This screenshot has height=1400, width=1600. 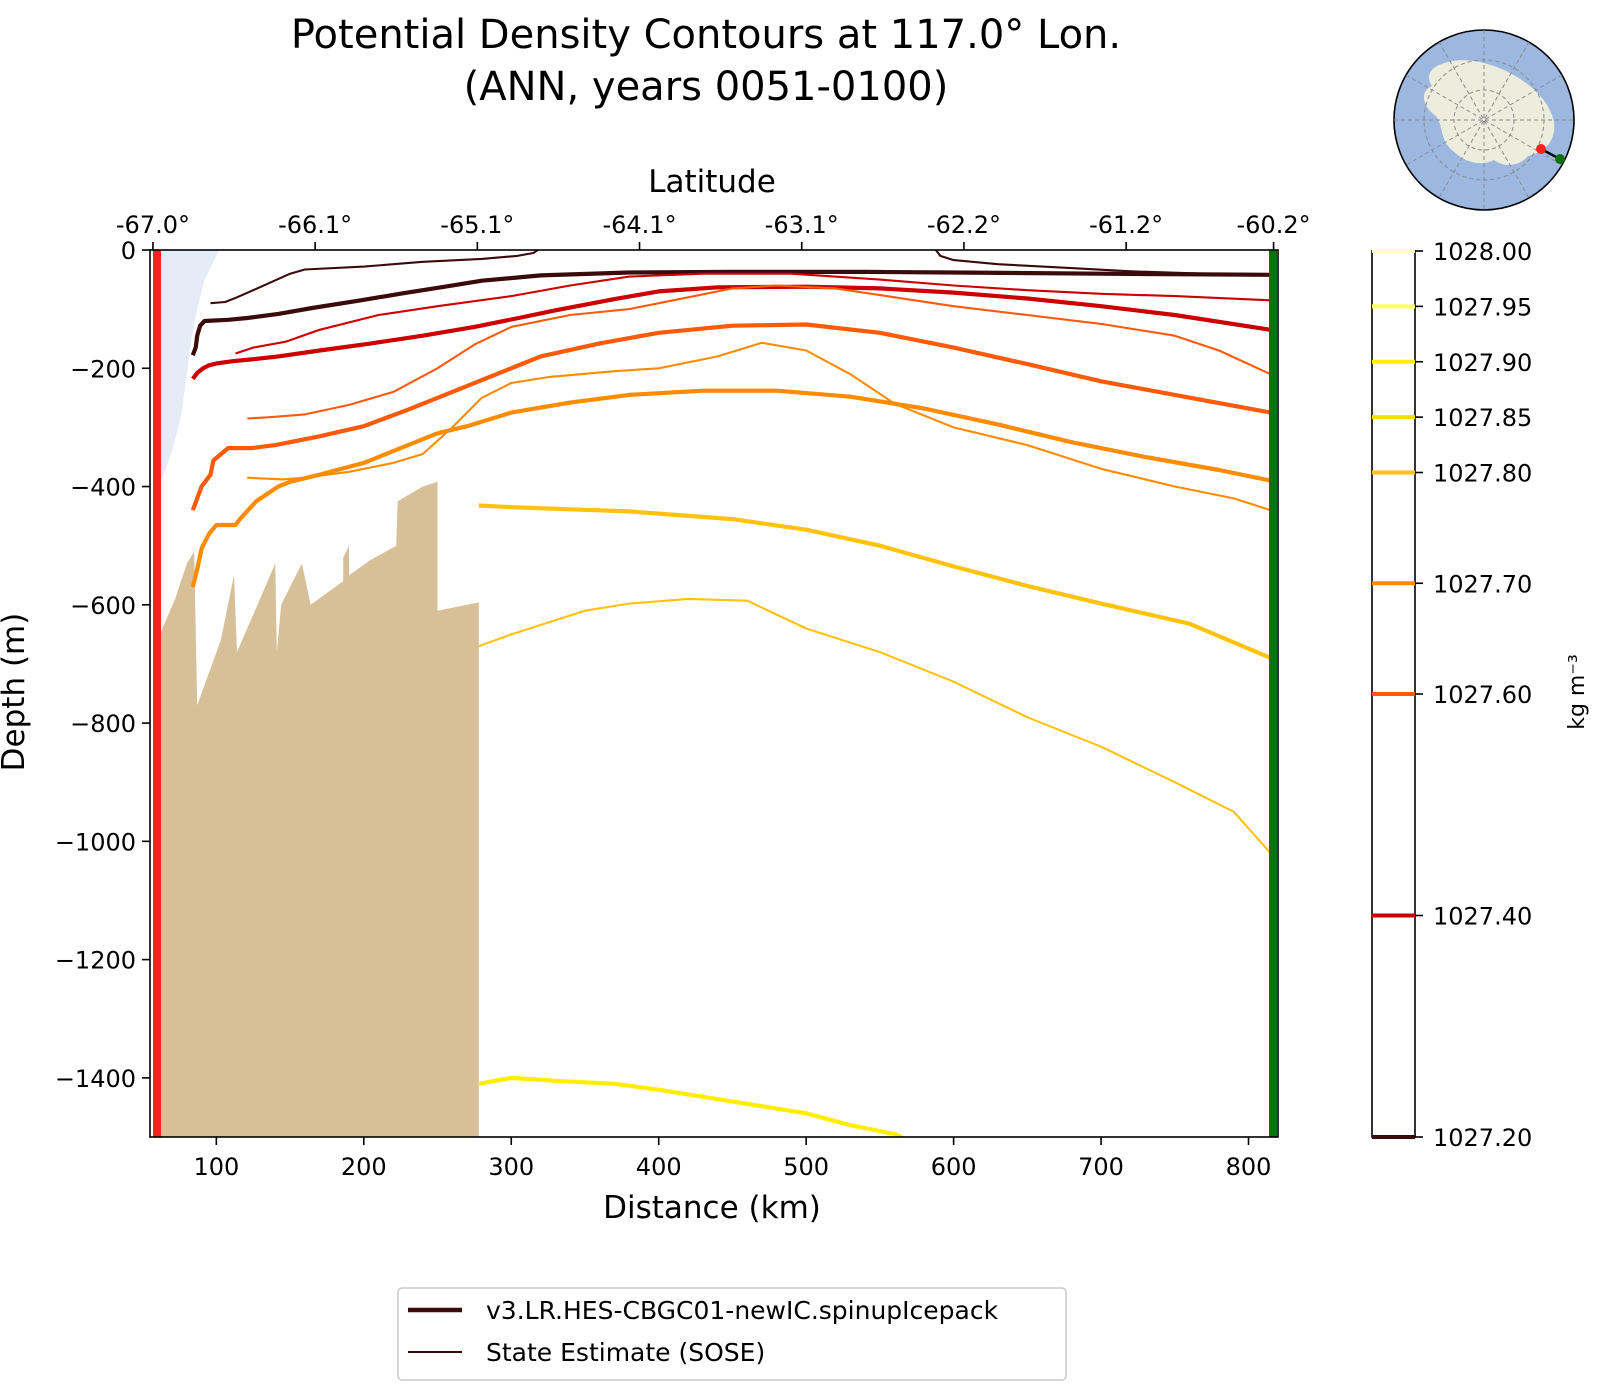 What do you see at coordinates (153, 225) in the screenshot?
I see `latitude-tick-label: -67.0°` at bounding box center [153, 225].